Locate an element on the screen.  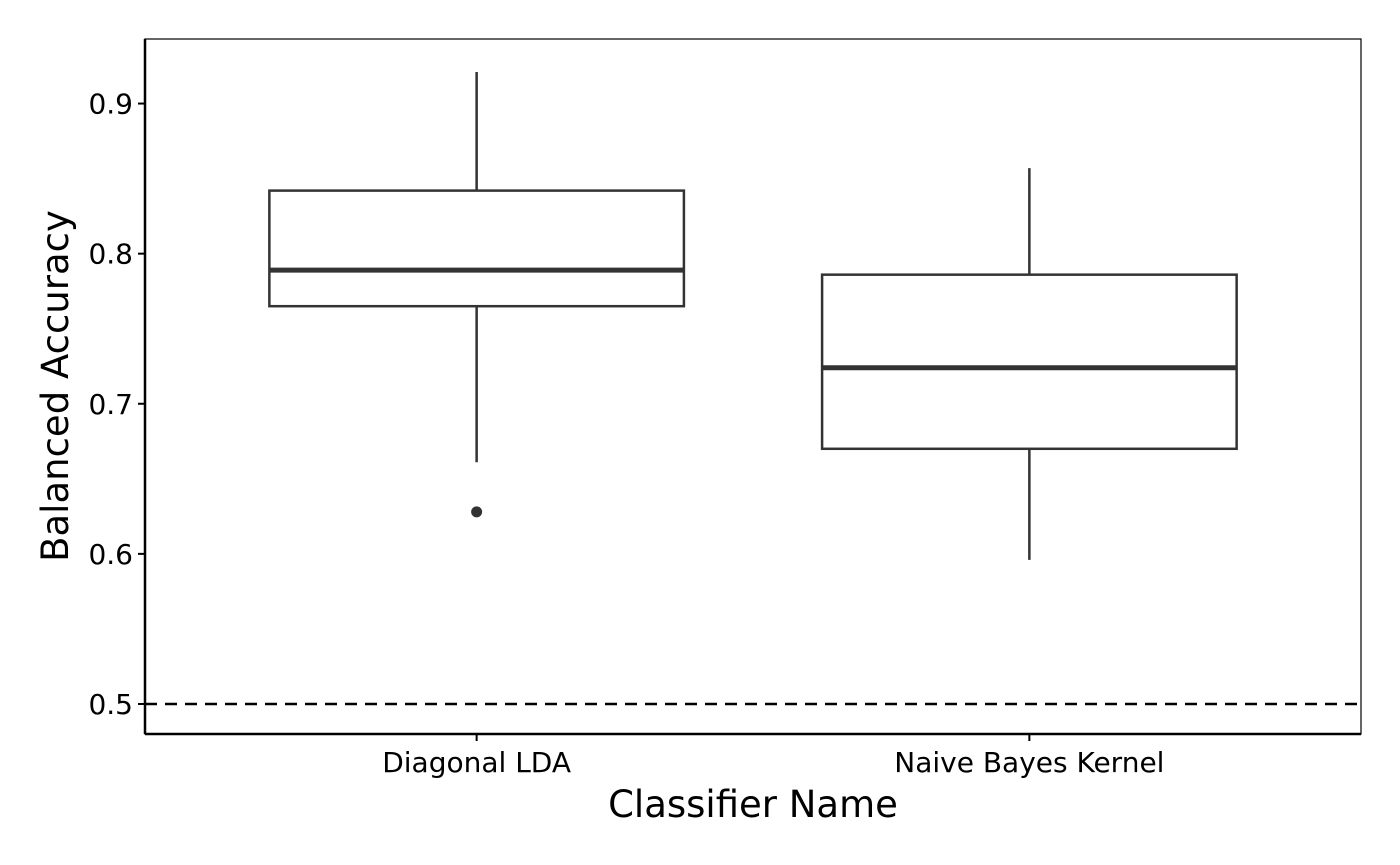
y-tick-label: 0.8 is located at coordinates (110, 254).